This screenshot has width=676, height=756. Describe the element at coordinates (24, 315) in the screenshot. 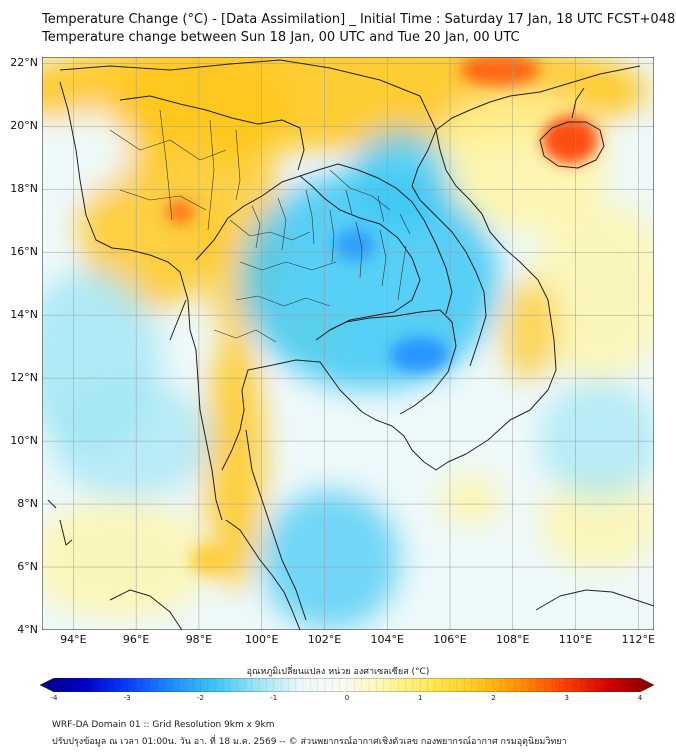

I see `latitude-label: 14°N` at that location.